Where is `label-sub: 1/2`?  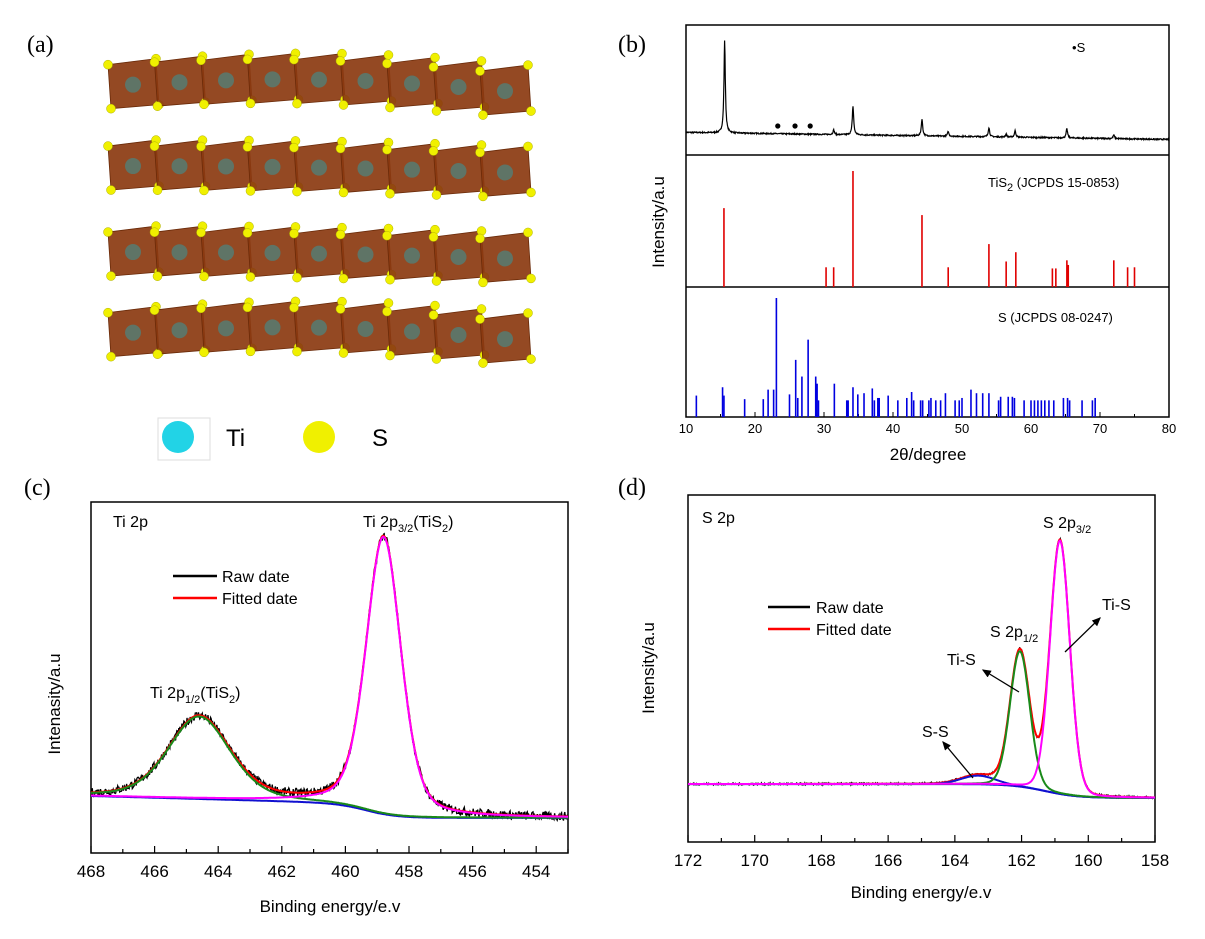 label-sub: 1/2 is located at coordinates (192, 700).